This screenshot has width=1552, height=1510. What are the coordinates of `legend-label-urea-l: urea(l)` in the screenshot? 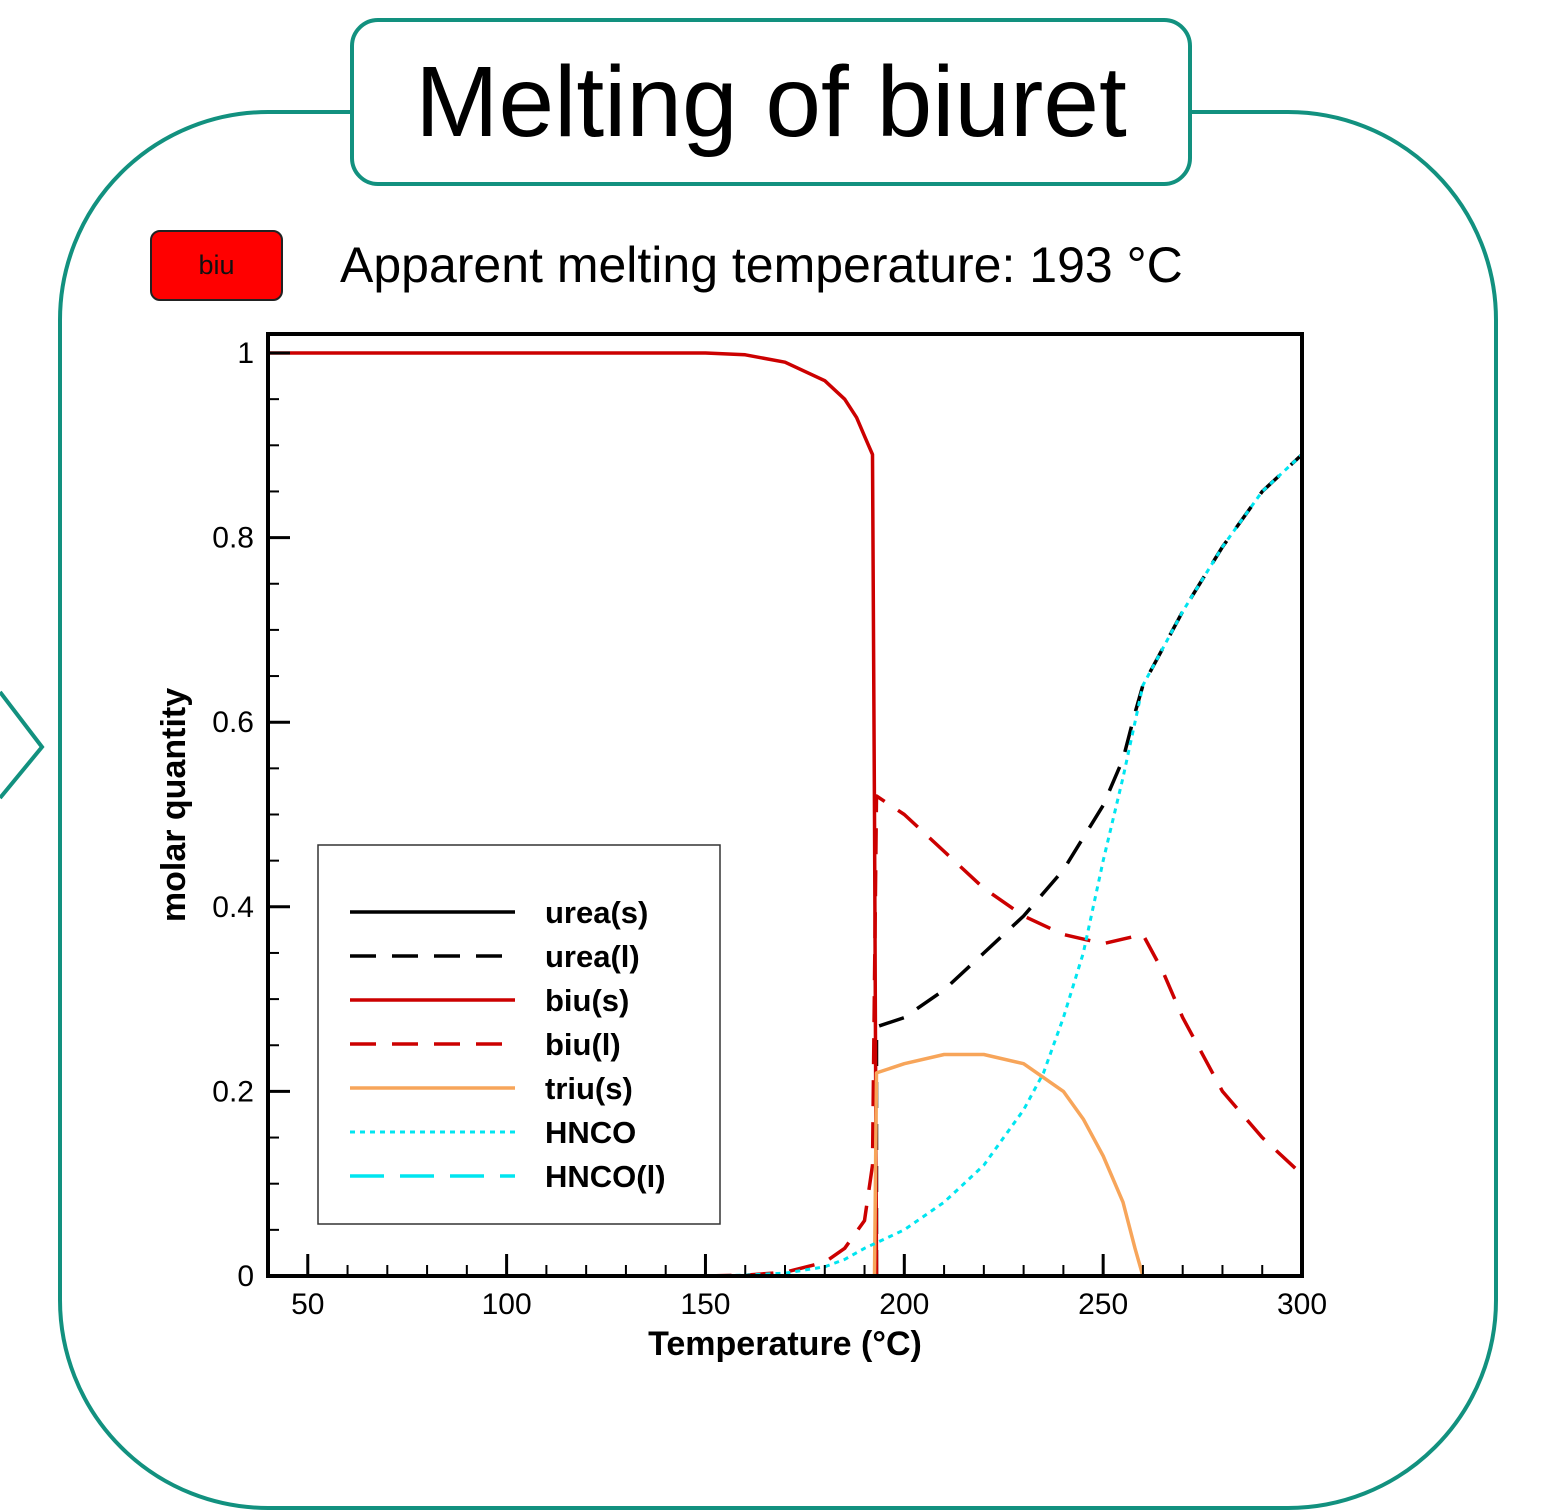 It's located at (592, 956).